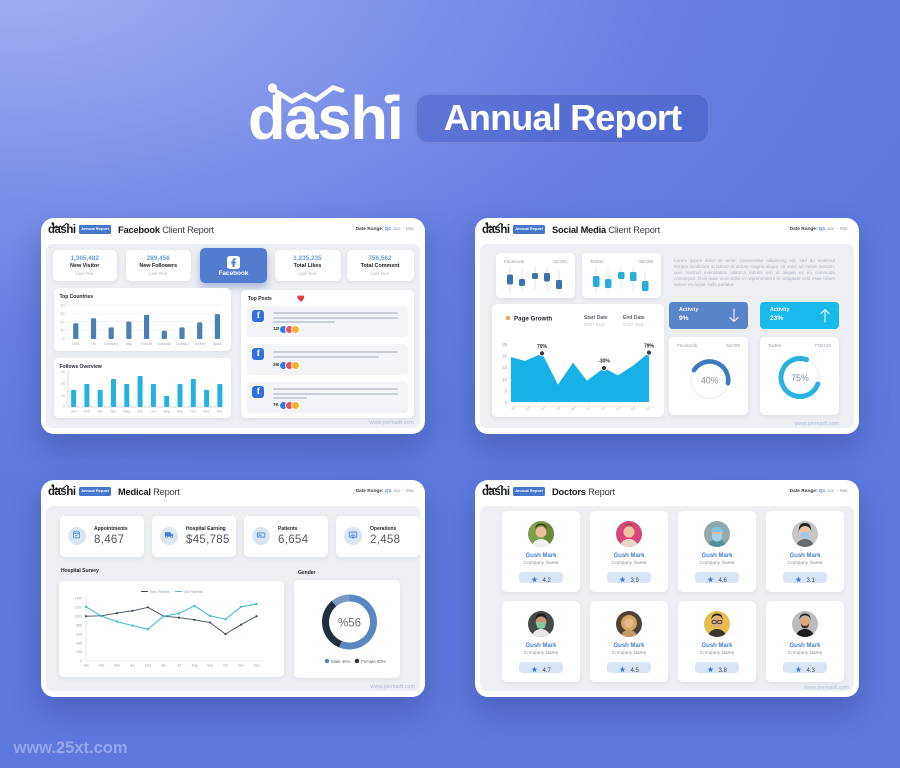 Image resolution: width=900 pixels, height=768 pixels. What do you see at coordinates (79, 608) in the screenshot?
I see `svg-text: 1200` at bounding box center [79, 608].